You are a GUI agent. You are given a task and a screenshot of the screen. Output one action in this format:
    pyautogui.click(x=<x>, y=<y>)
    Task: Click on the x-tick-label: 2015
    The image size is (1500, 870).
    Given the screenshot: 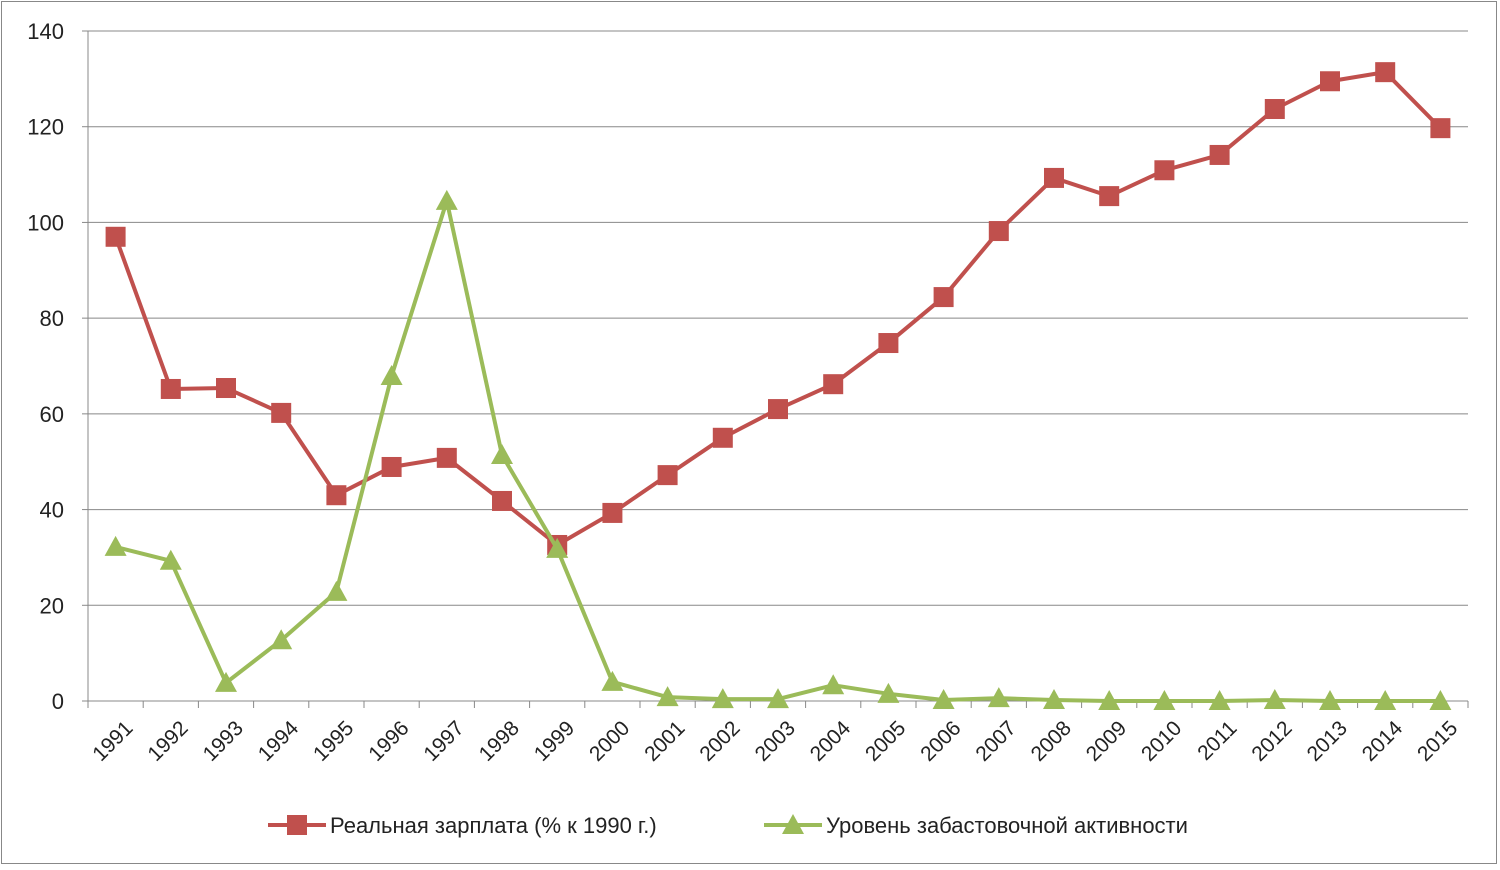 What is the action you would take?
    pyautogui.click(x=1437, y=741)
    